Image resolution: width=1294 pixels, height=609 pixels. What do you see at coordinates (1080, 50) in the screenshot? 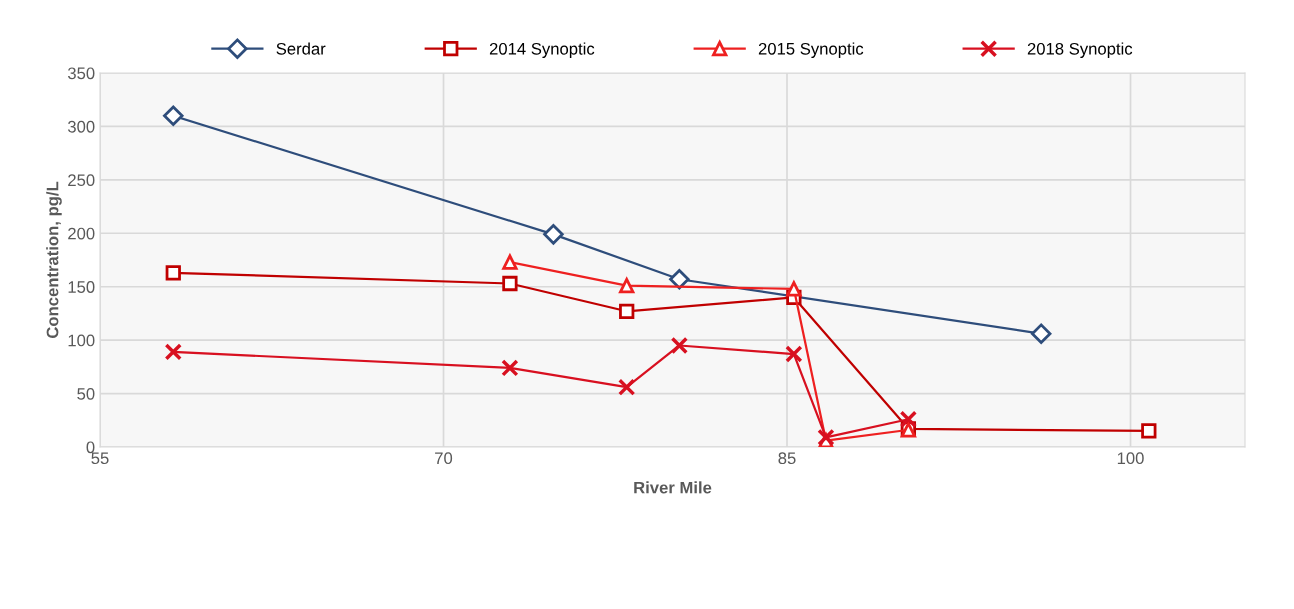
I see `legend-label: 2018 Synoptic` at bounding box center [1080, 50].